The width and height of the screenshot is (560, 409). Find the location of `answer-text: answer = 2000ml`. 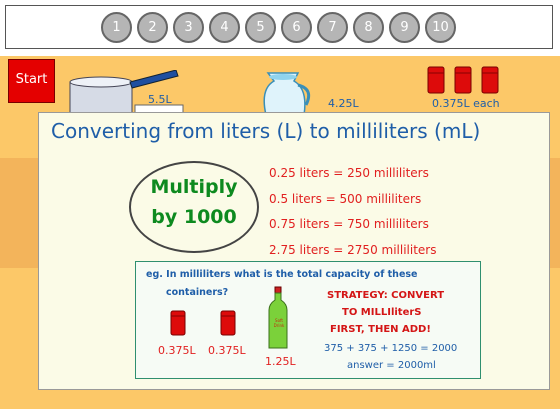

answer-text: answer = 2000ml is located at coordinates (391, 365).